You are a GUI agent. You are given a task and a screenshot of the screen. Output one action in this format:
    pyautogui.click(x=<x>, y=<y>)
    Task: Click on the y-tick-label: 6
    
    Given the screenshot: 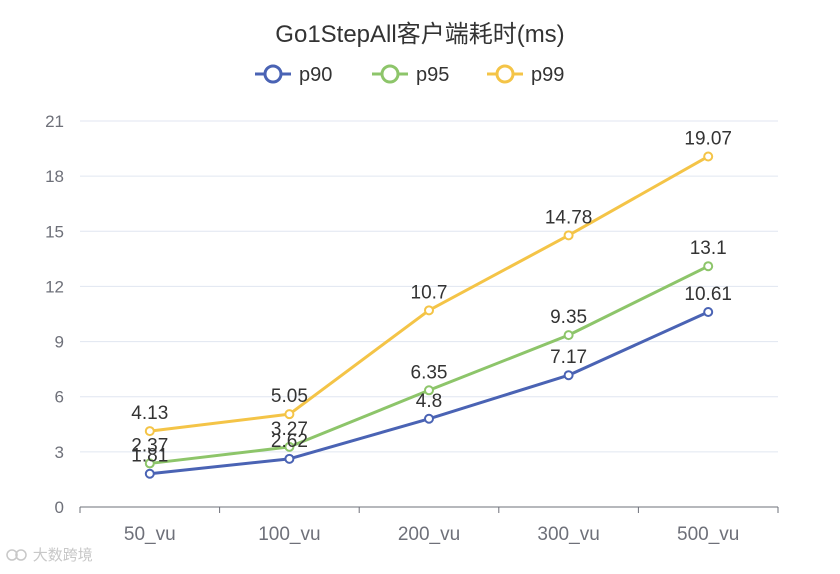 What is the action you would take?
    pyautogui.click(x=59, y=397)
    